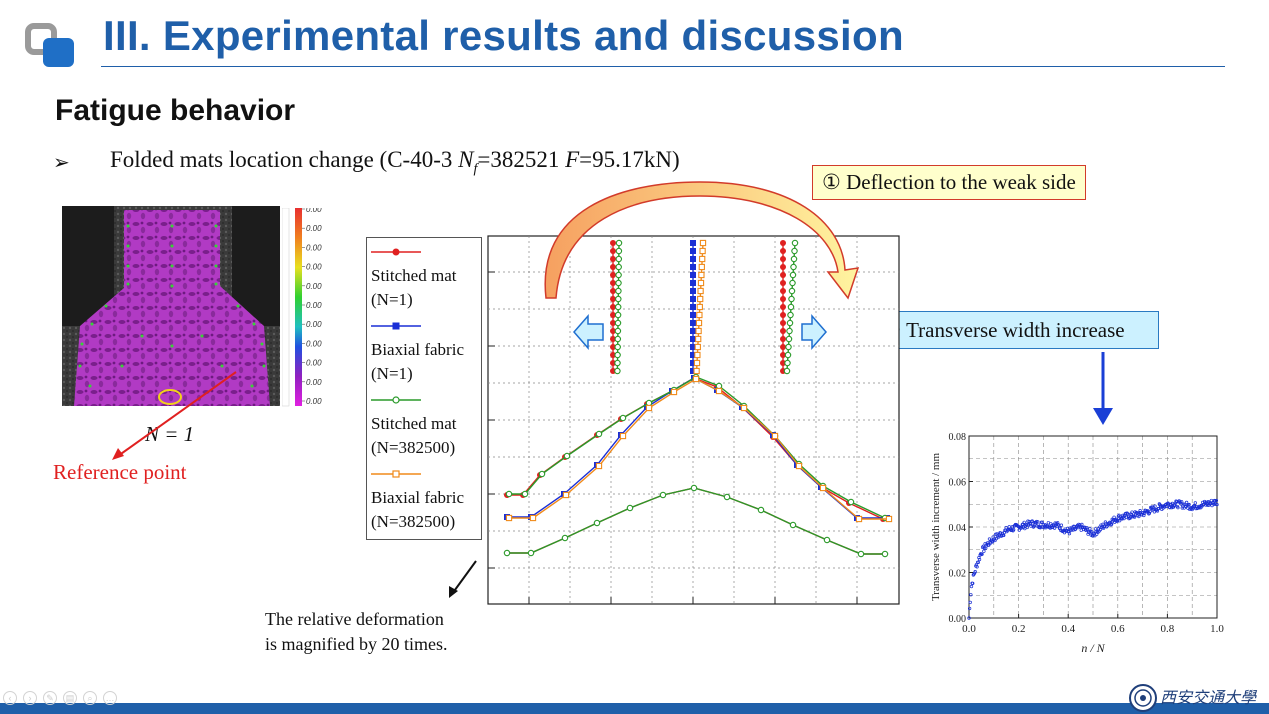  Describe the element at coordinates (90, 698) in the screenshot. I see `zoom-icon: ⌕` at that location.